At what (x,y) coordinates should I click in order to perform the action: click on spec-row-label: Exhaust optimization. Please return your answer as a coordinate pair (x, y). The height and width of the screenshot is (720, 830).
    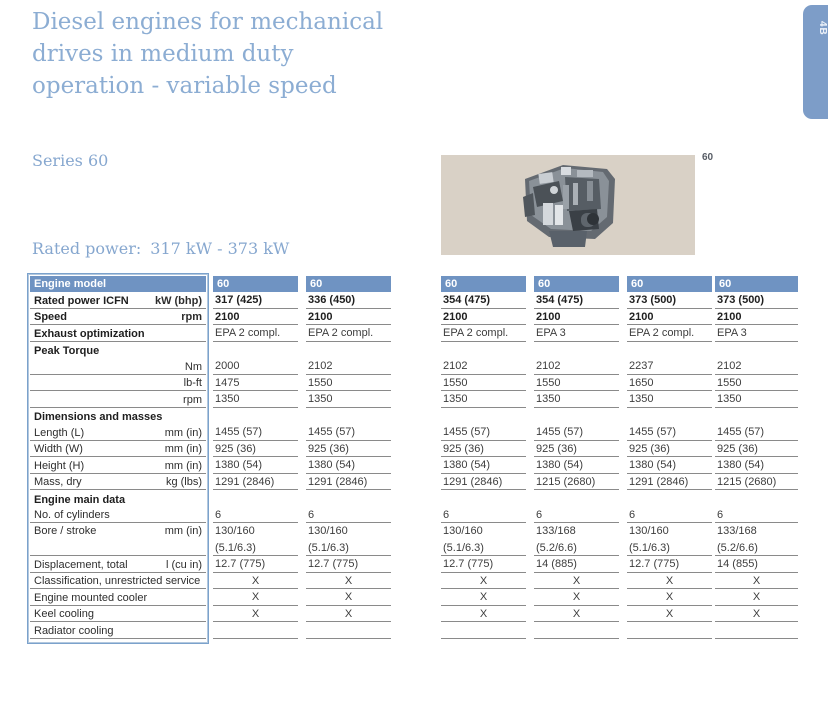
    Looking at the image, I should click on (118, 333).